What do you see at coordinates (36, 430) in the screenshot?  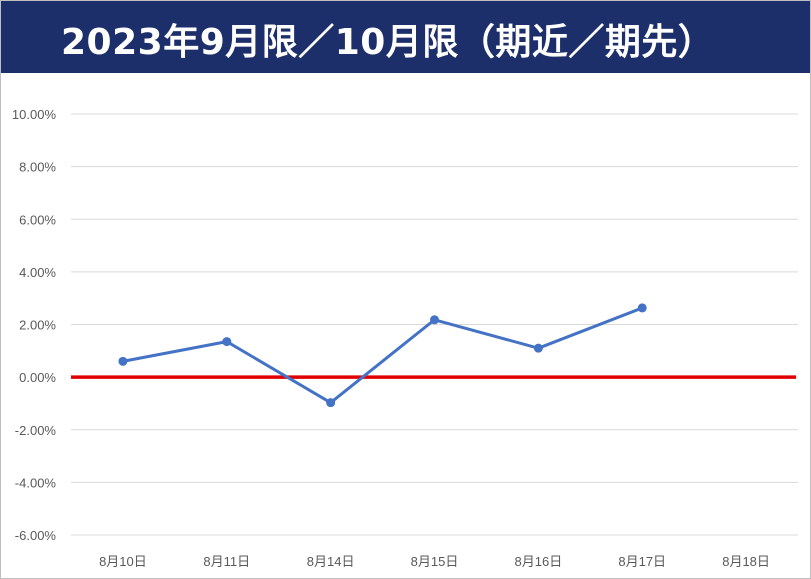 I see `y-tick-label: -2.00%` at bounding box center [36, 430].